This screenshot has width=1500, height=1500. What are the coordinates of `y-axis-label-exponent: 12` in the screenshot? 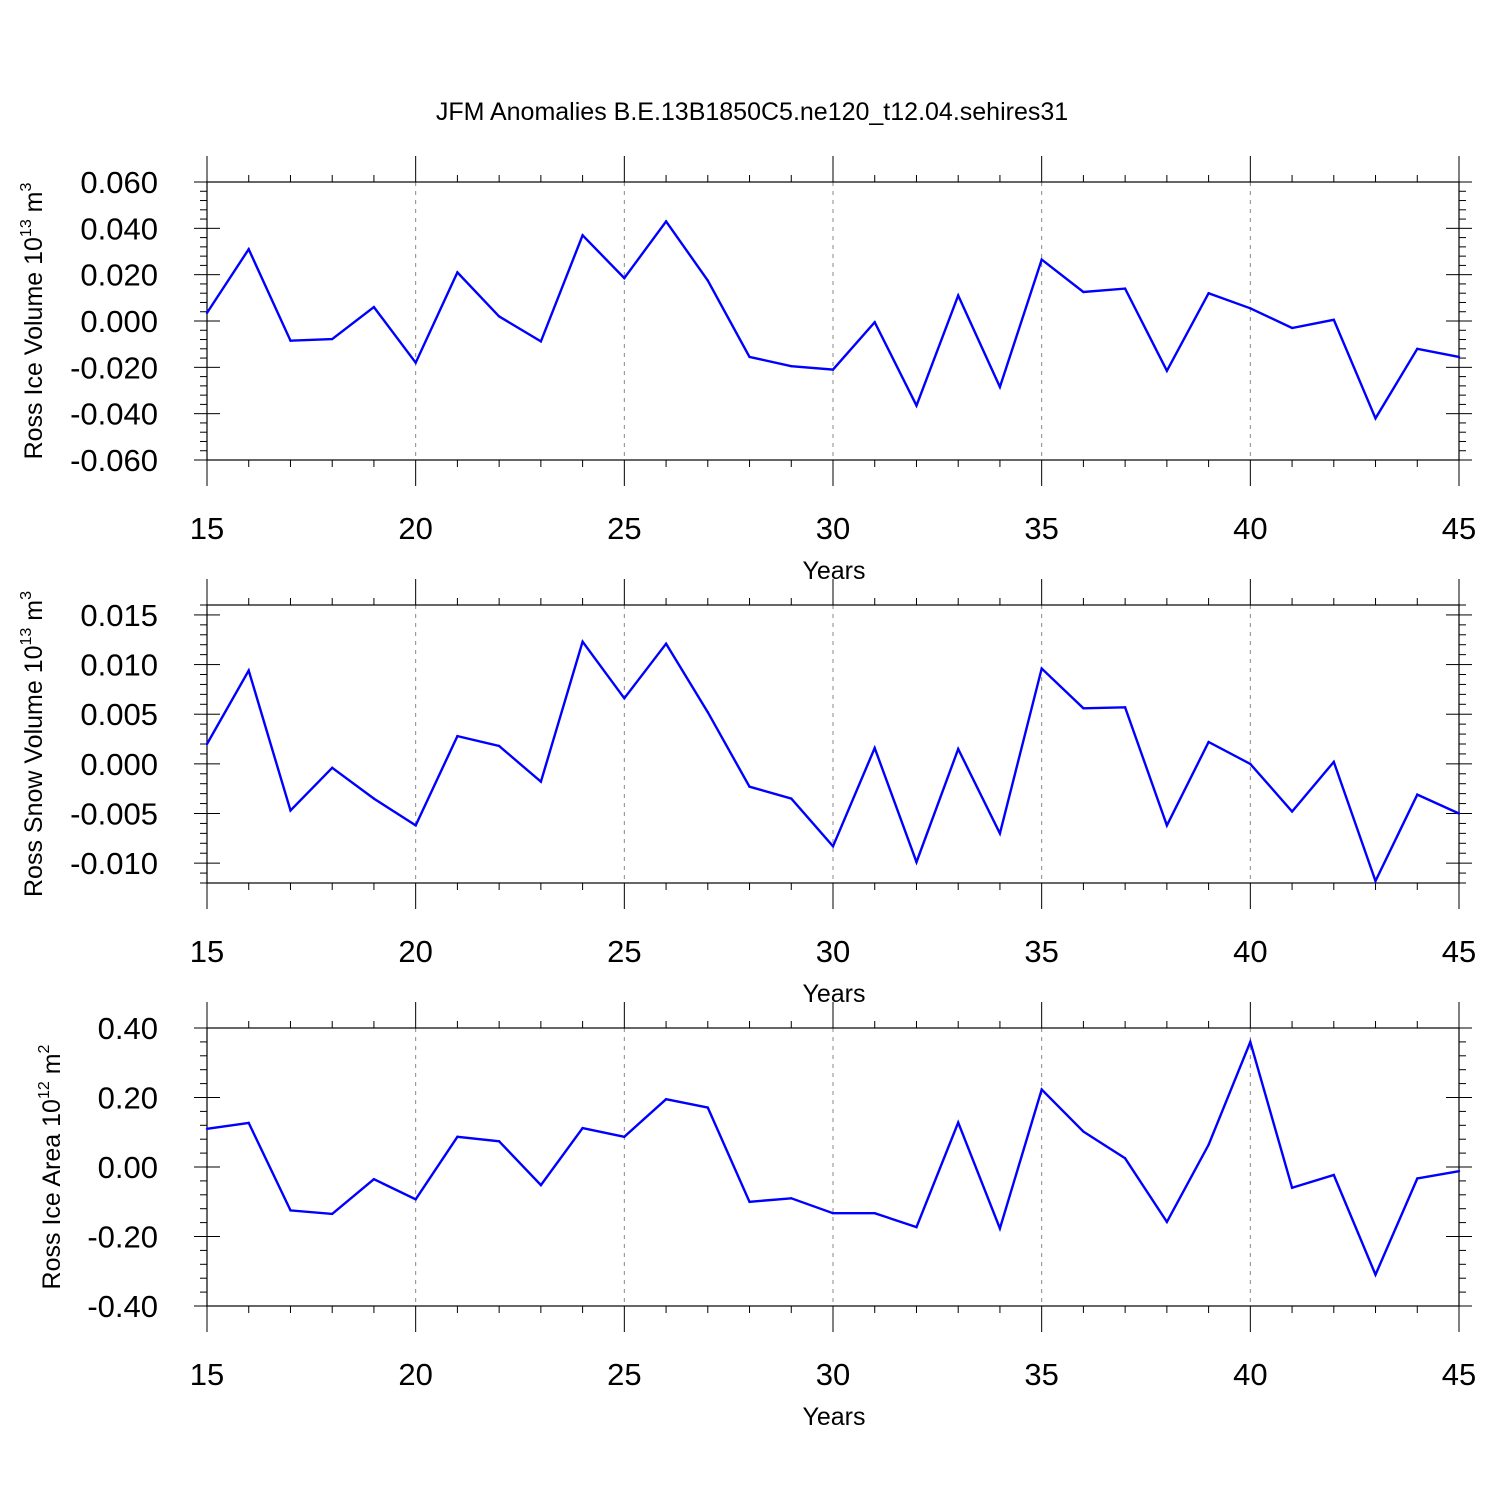 It's located at (44, 1090).